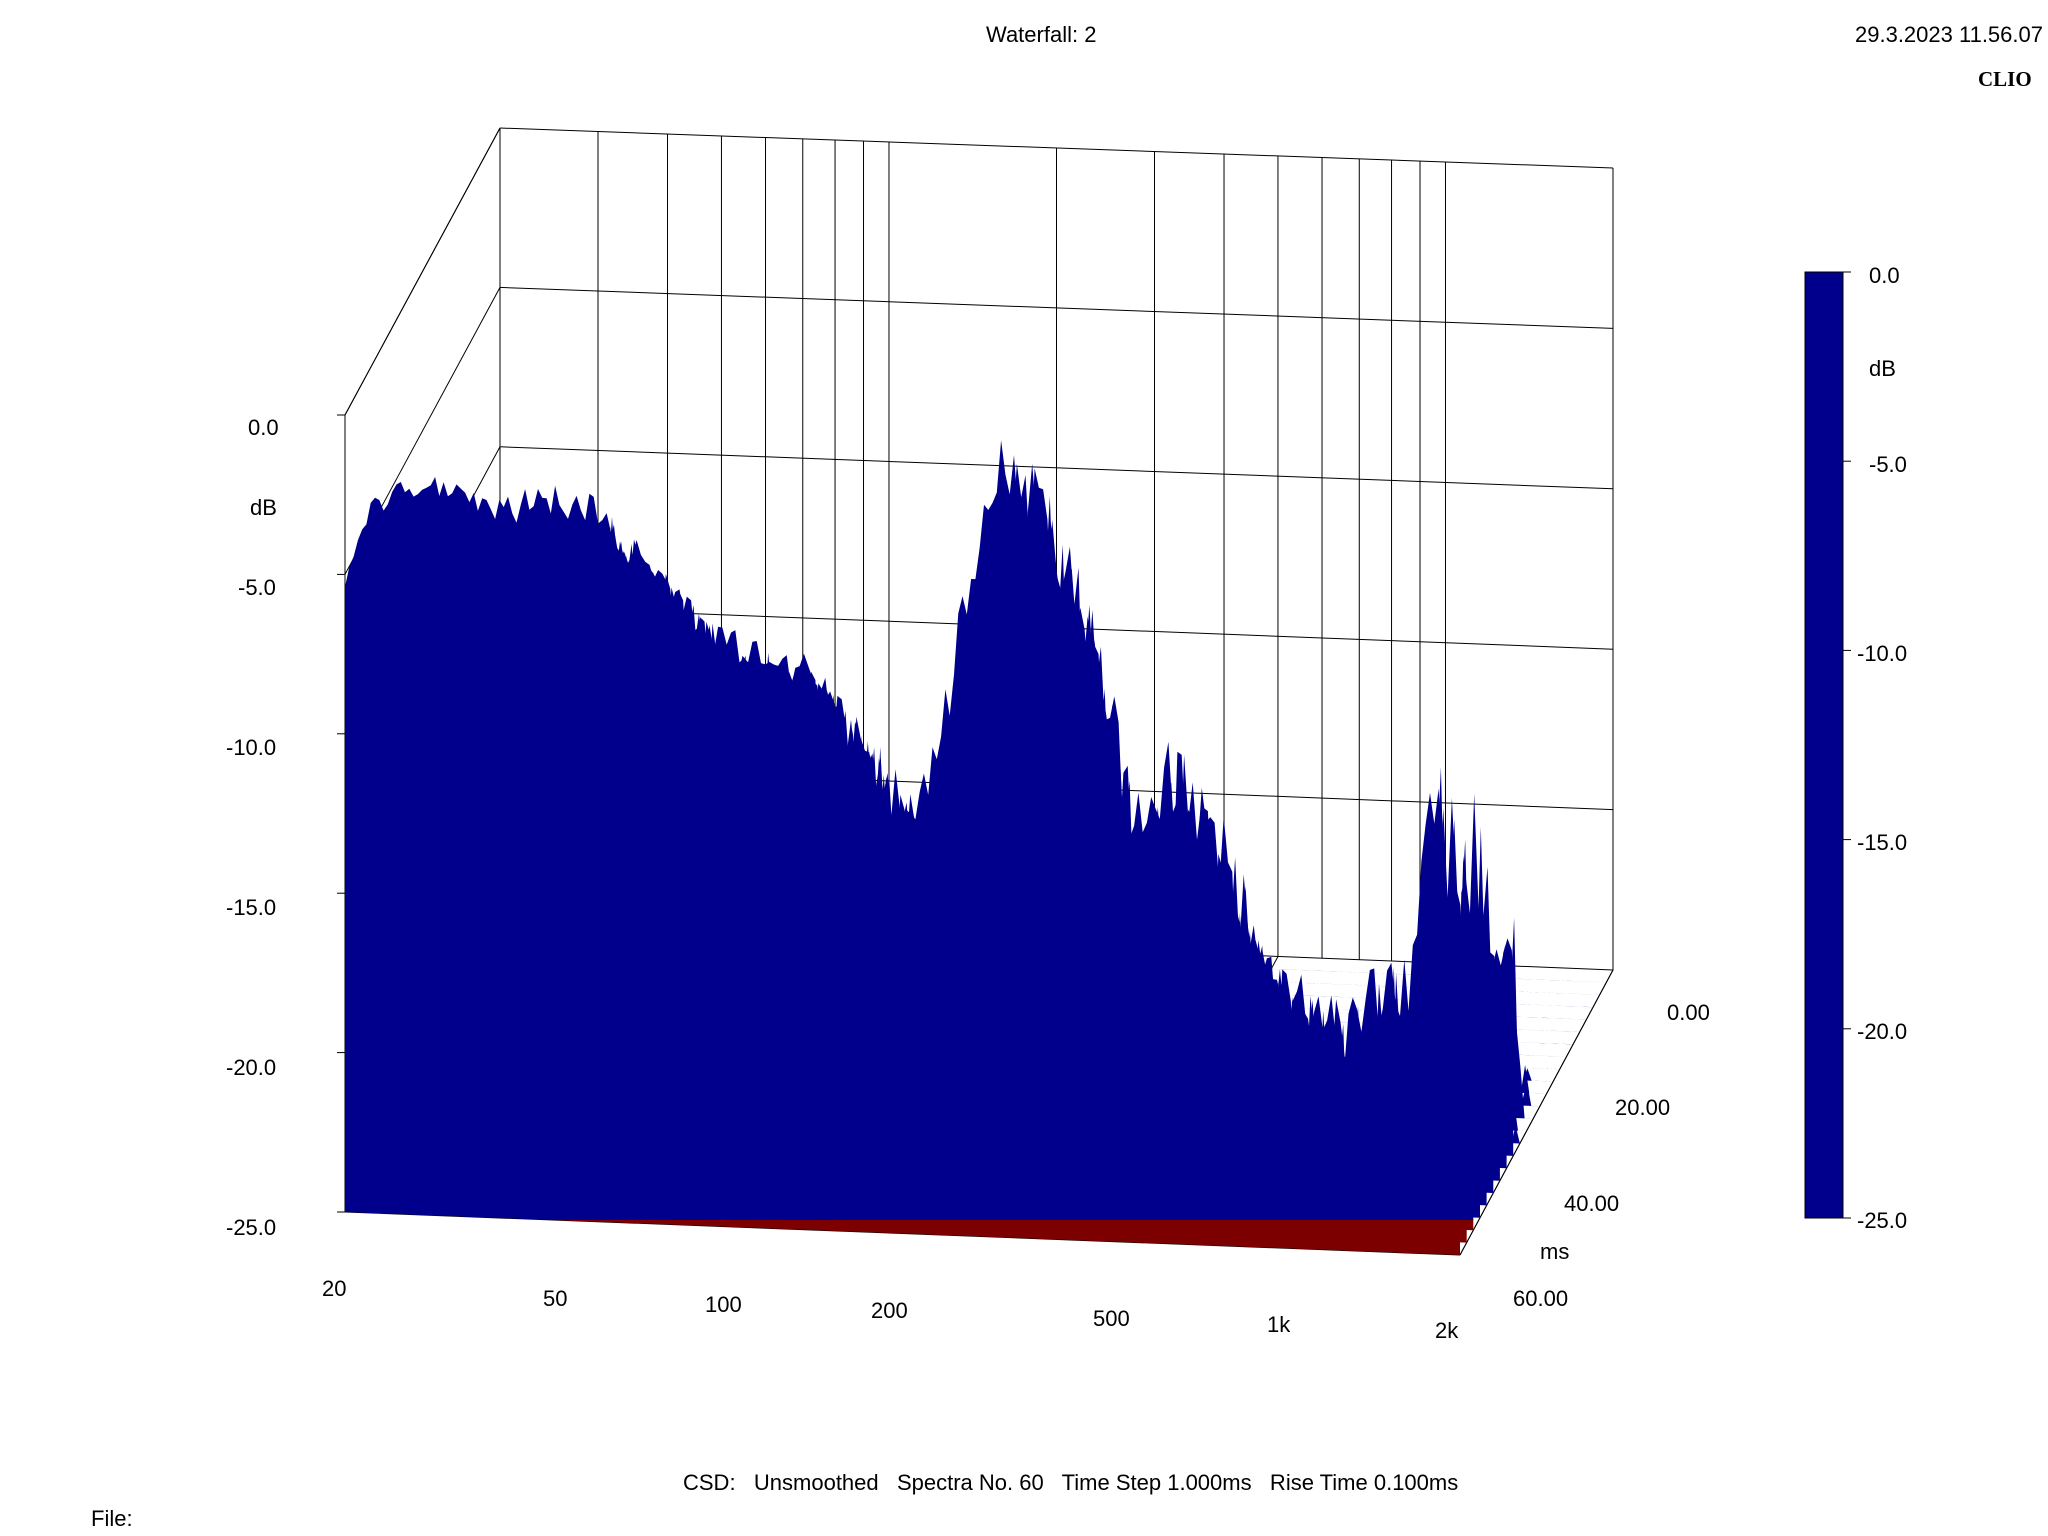 Image resolution: width=2048 pixels, height=1536 pixels. What do you see at coordinates (263, 507) in the screenshot?
I see `y-axis-unit: dB` at bounding box center [263, 507].